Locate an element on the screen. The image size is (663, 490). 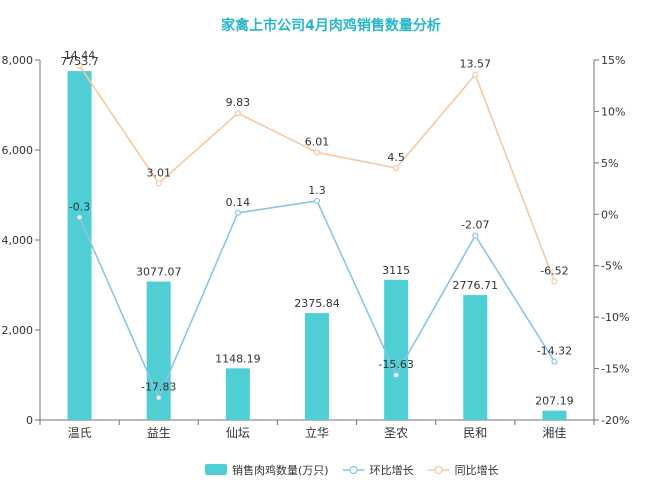
line-value-label: -17.83 is located at coordinates (158, 387).